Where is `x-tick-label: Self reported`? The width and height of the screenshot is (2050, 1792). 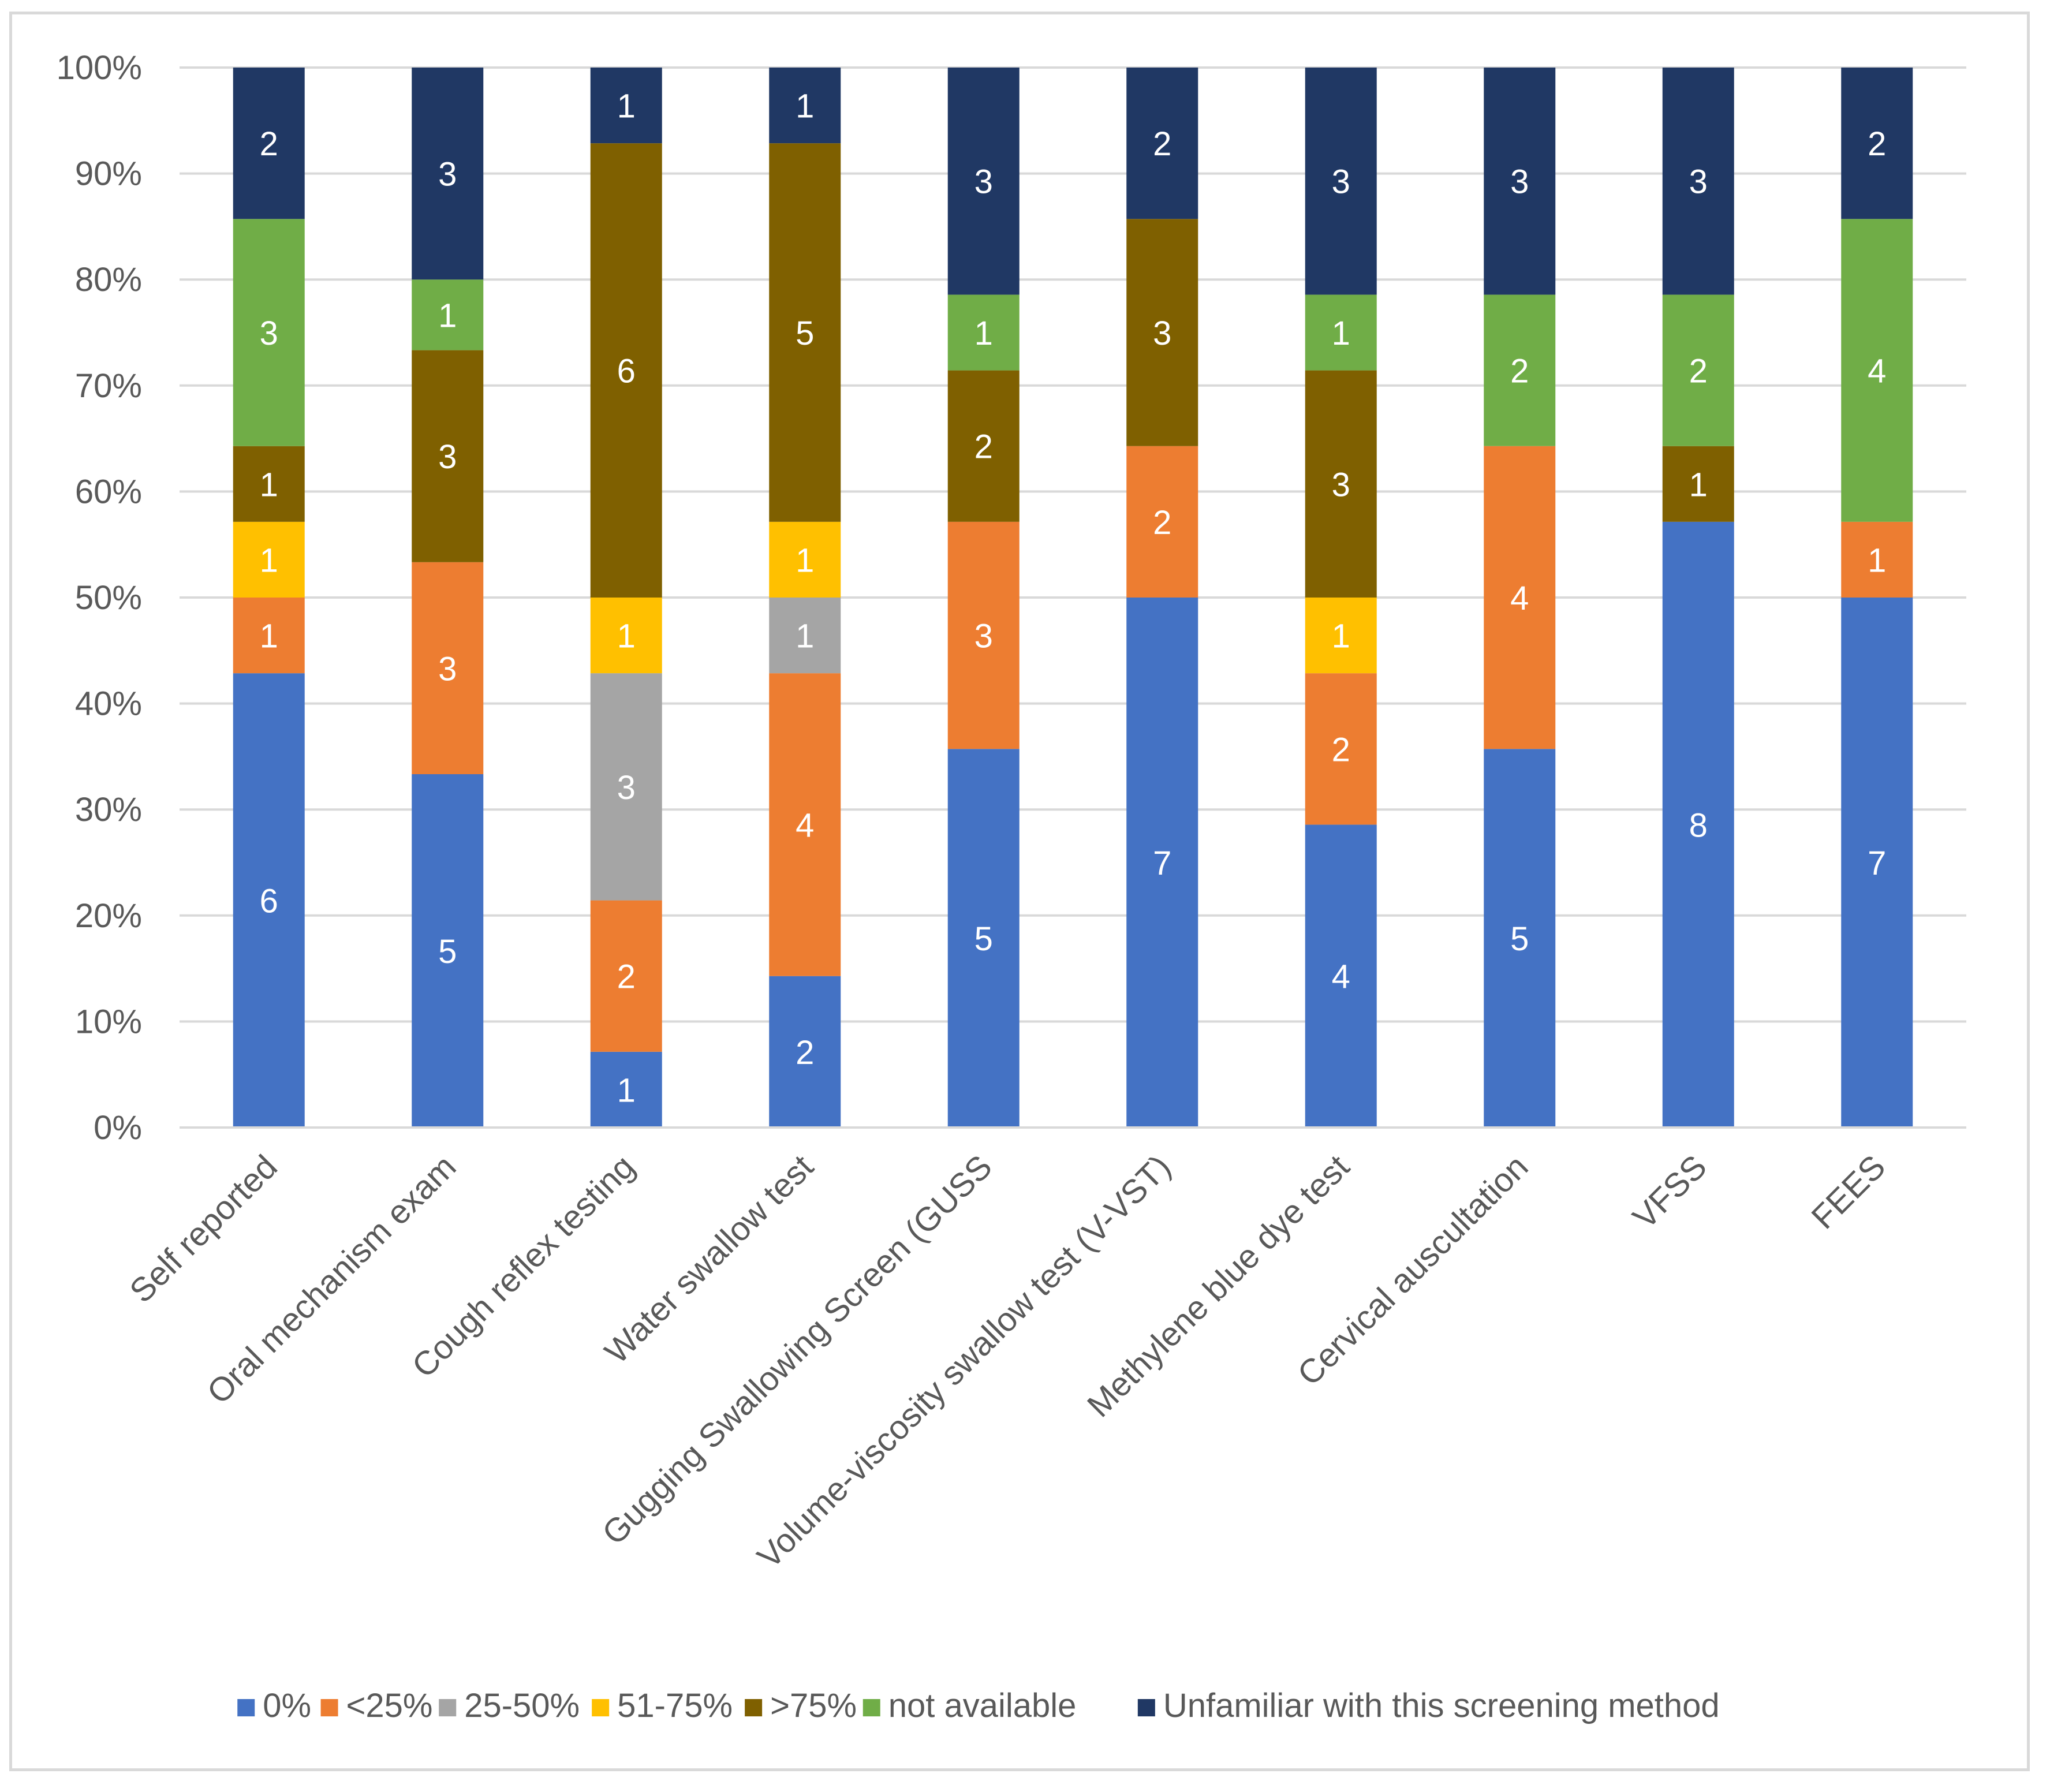 x-tick-label: Self reported is located at coordinates (203, 1229).